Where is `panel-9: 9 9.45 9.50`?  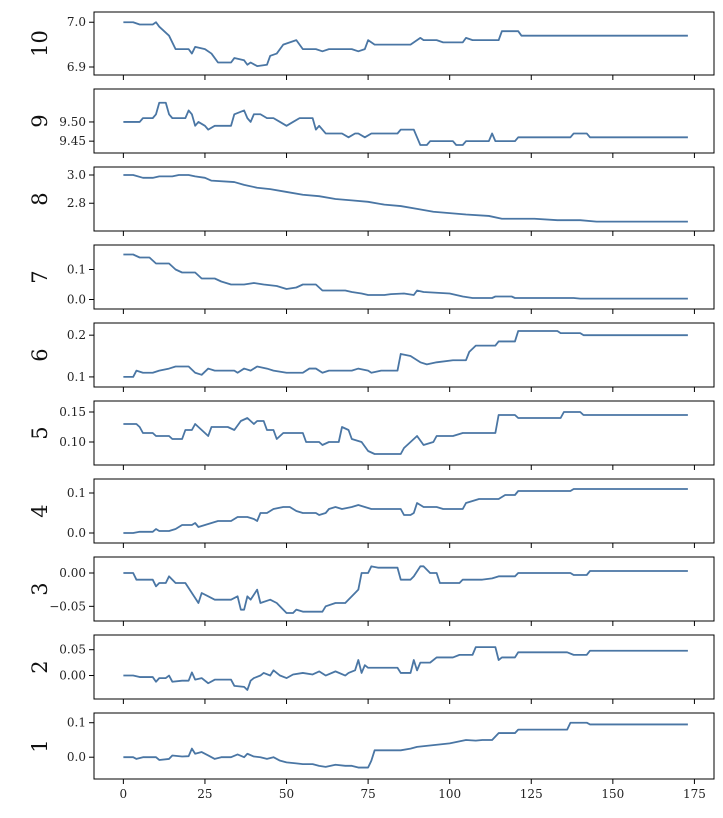
panel-9: 9 9.45 9.50 is located at coordinates (371, 123).